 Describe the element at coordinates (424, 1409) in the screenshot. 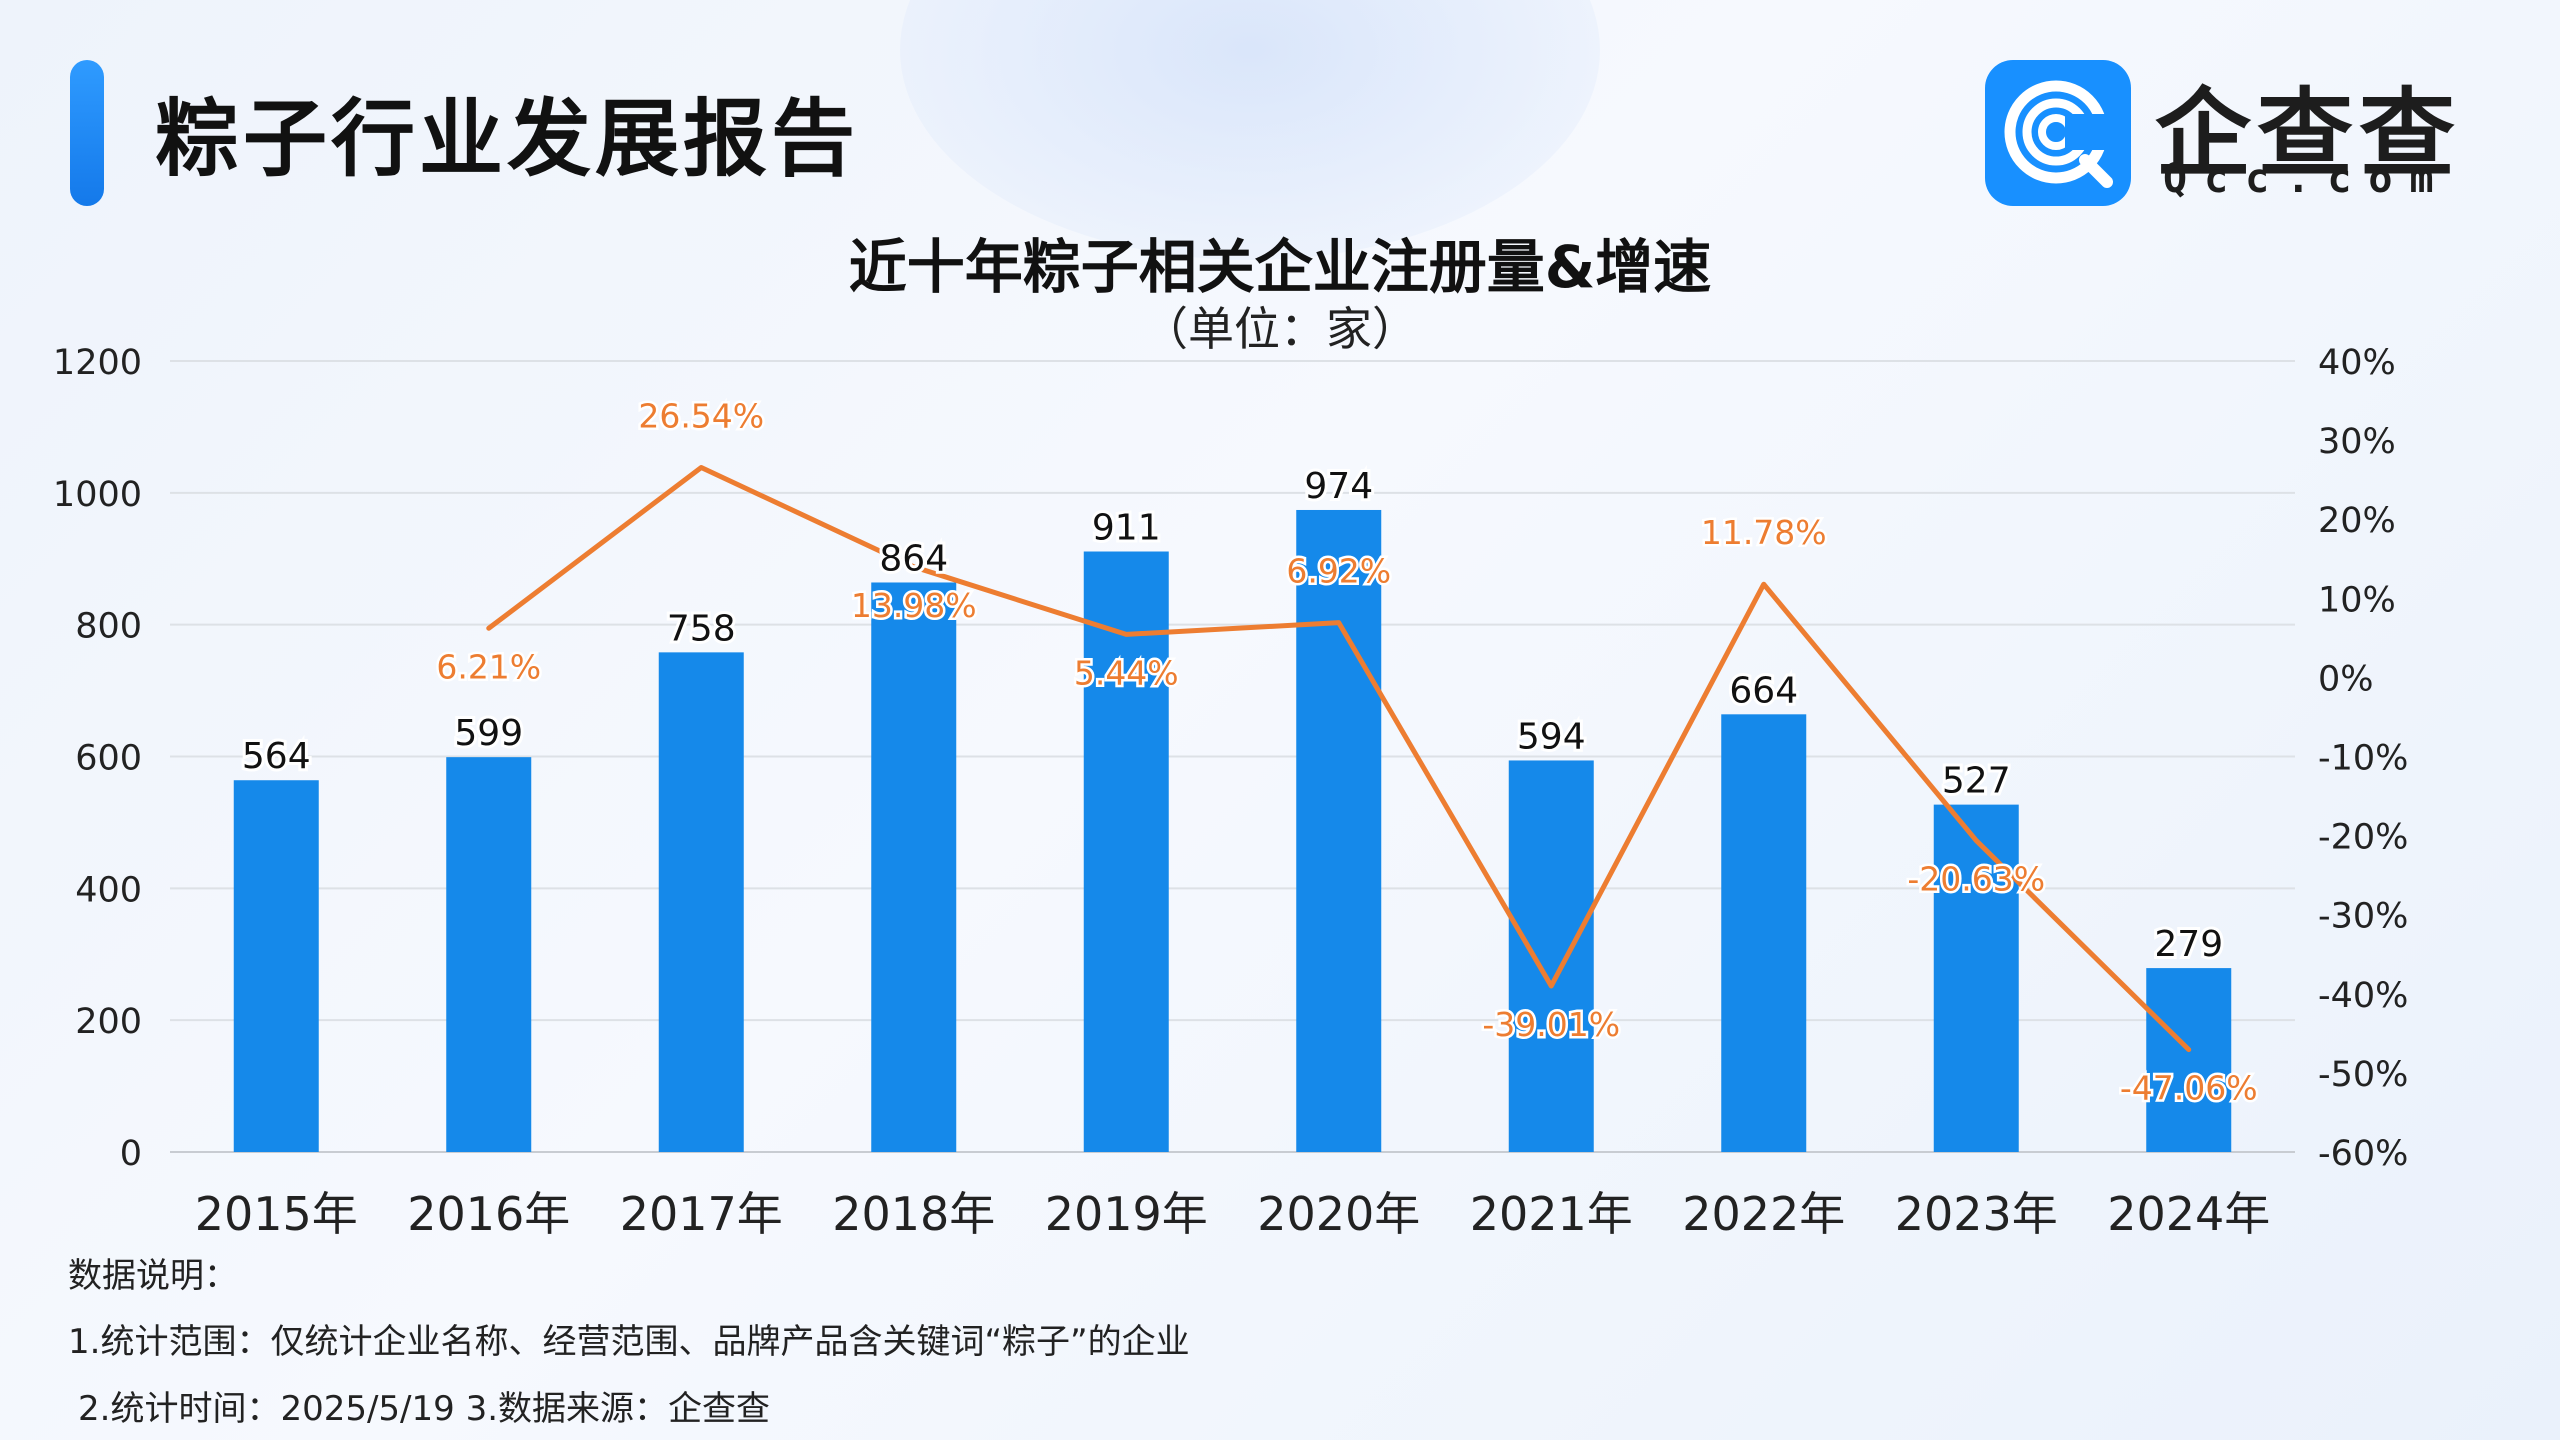

I see `notes-time-source: 2.统计时间：2025/5/19 3.数据来源：企查查` at that location.